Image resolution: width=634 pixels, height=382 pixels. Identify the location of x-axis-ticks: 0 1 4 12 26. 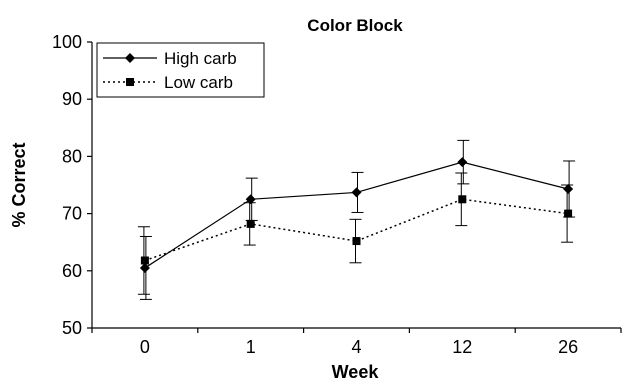
(356, 342).